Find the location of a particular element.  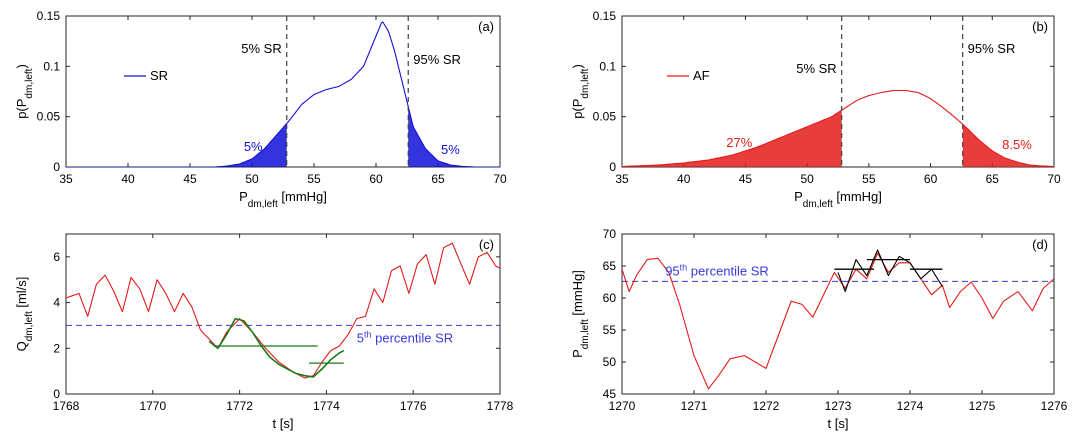

y-axis-label: Pdm,left [mmHg] is located at coordinates (580, 314).